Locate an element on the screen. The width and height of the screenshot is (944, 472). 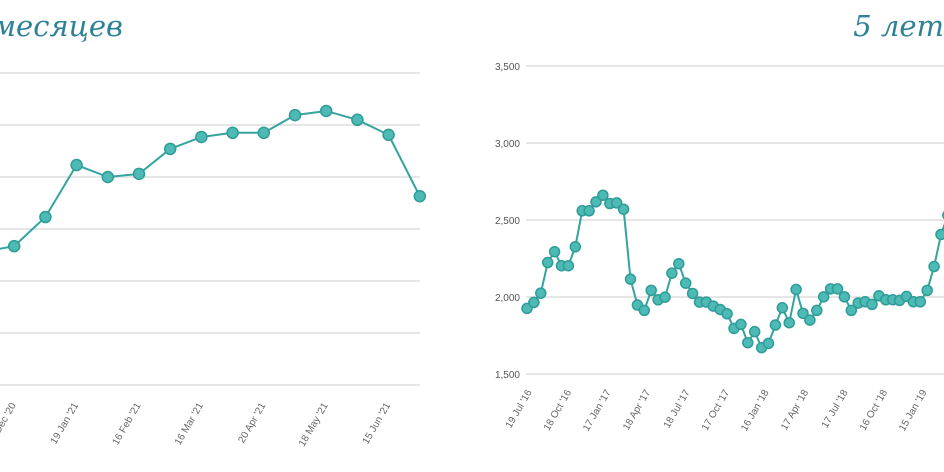
x-tick-label: 17 Oct '17 is located at coordinates (716, 410).